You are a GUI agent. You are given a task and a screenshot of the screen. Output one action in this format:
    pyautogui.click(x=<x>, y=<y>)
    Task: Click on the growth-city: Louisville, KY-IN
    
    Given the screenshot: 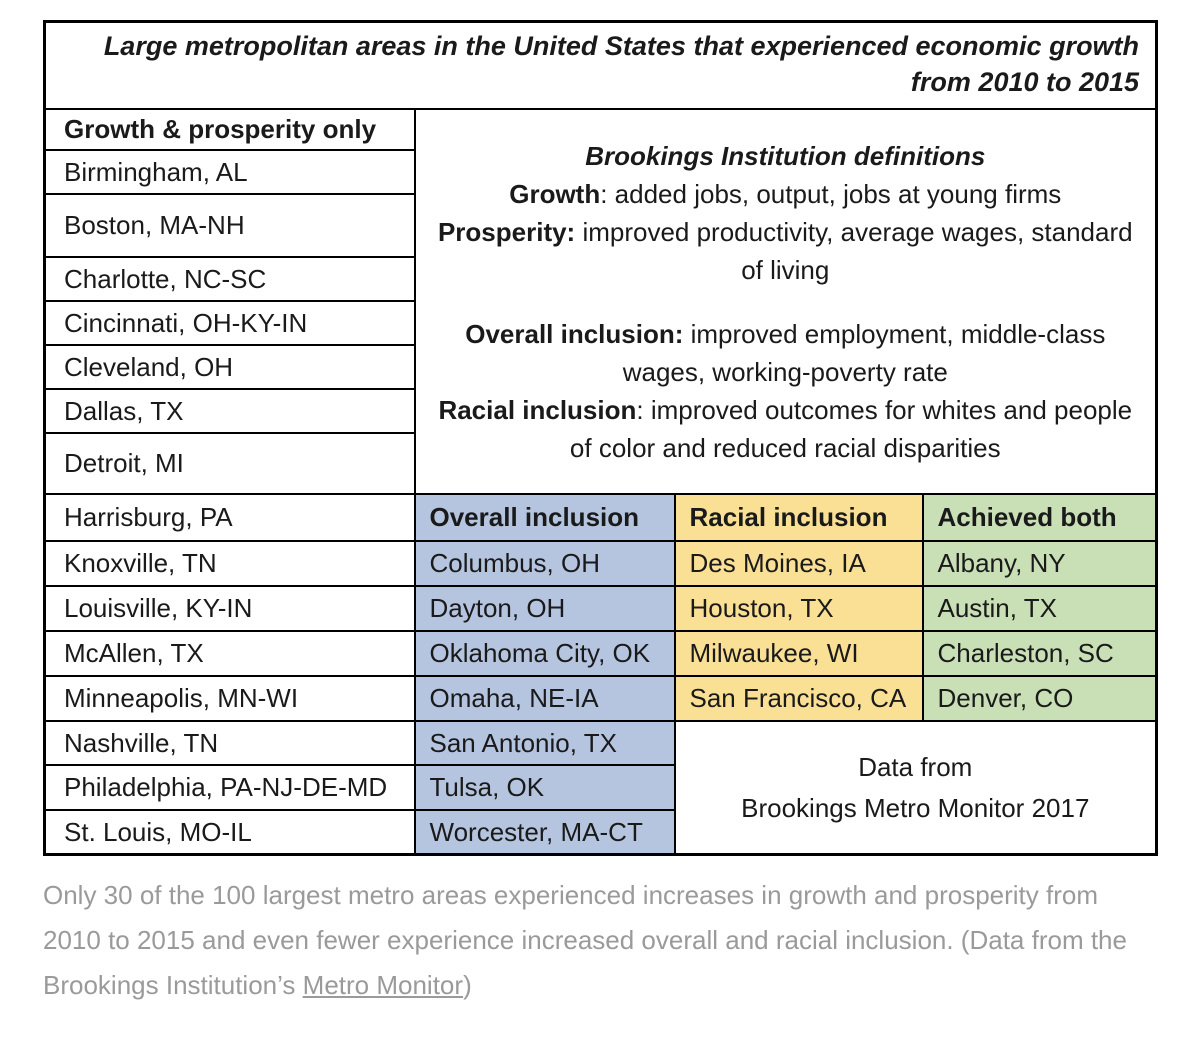 What is the action you would take?
    pyautogui.click(x=229, y=609)
    